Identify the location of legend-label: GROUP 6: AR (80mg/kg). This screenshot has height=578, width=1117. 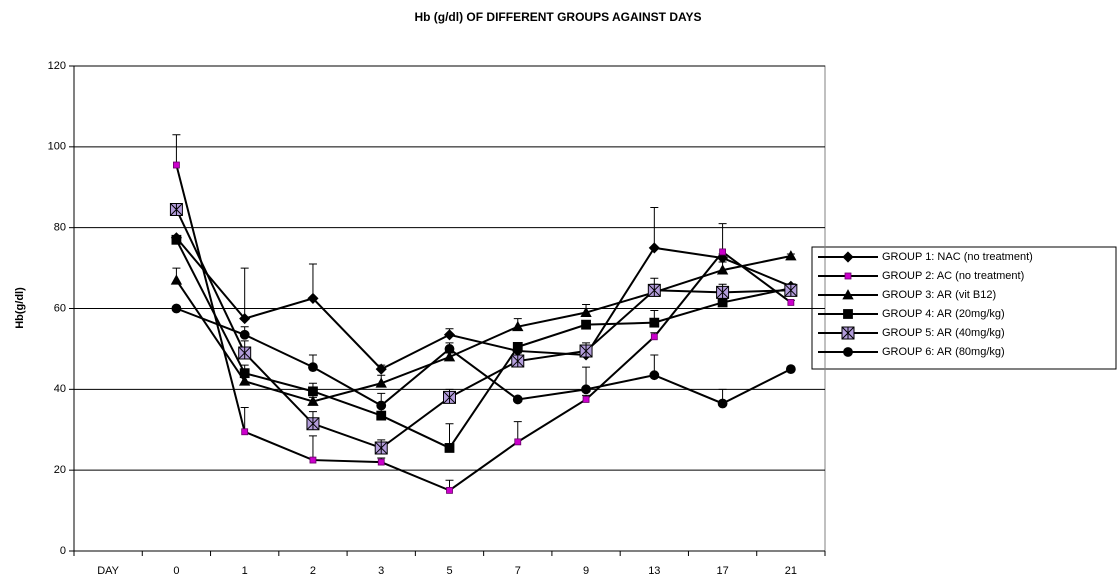
(943, 352).